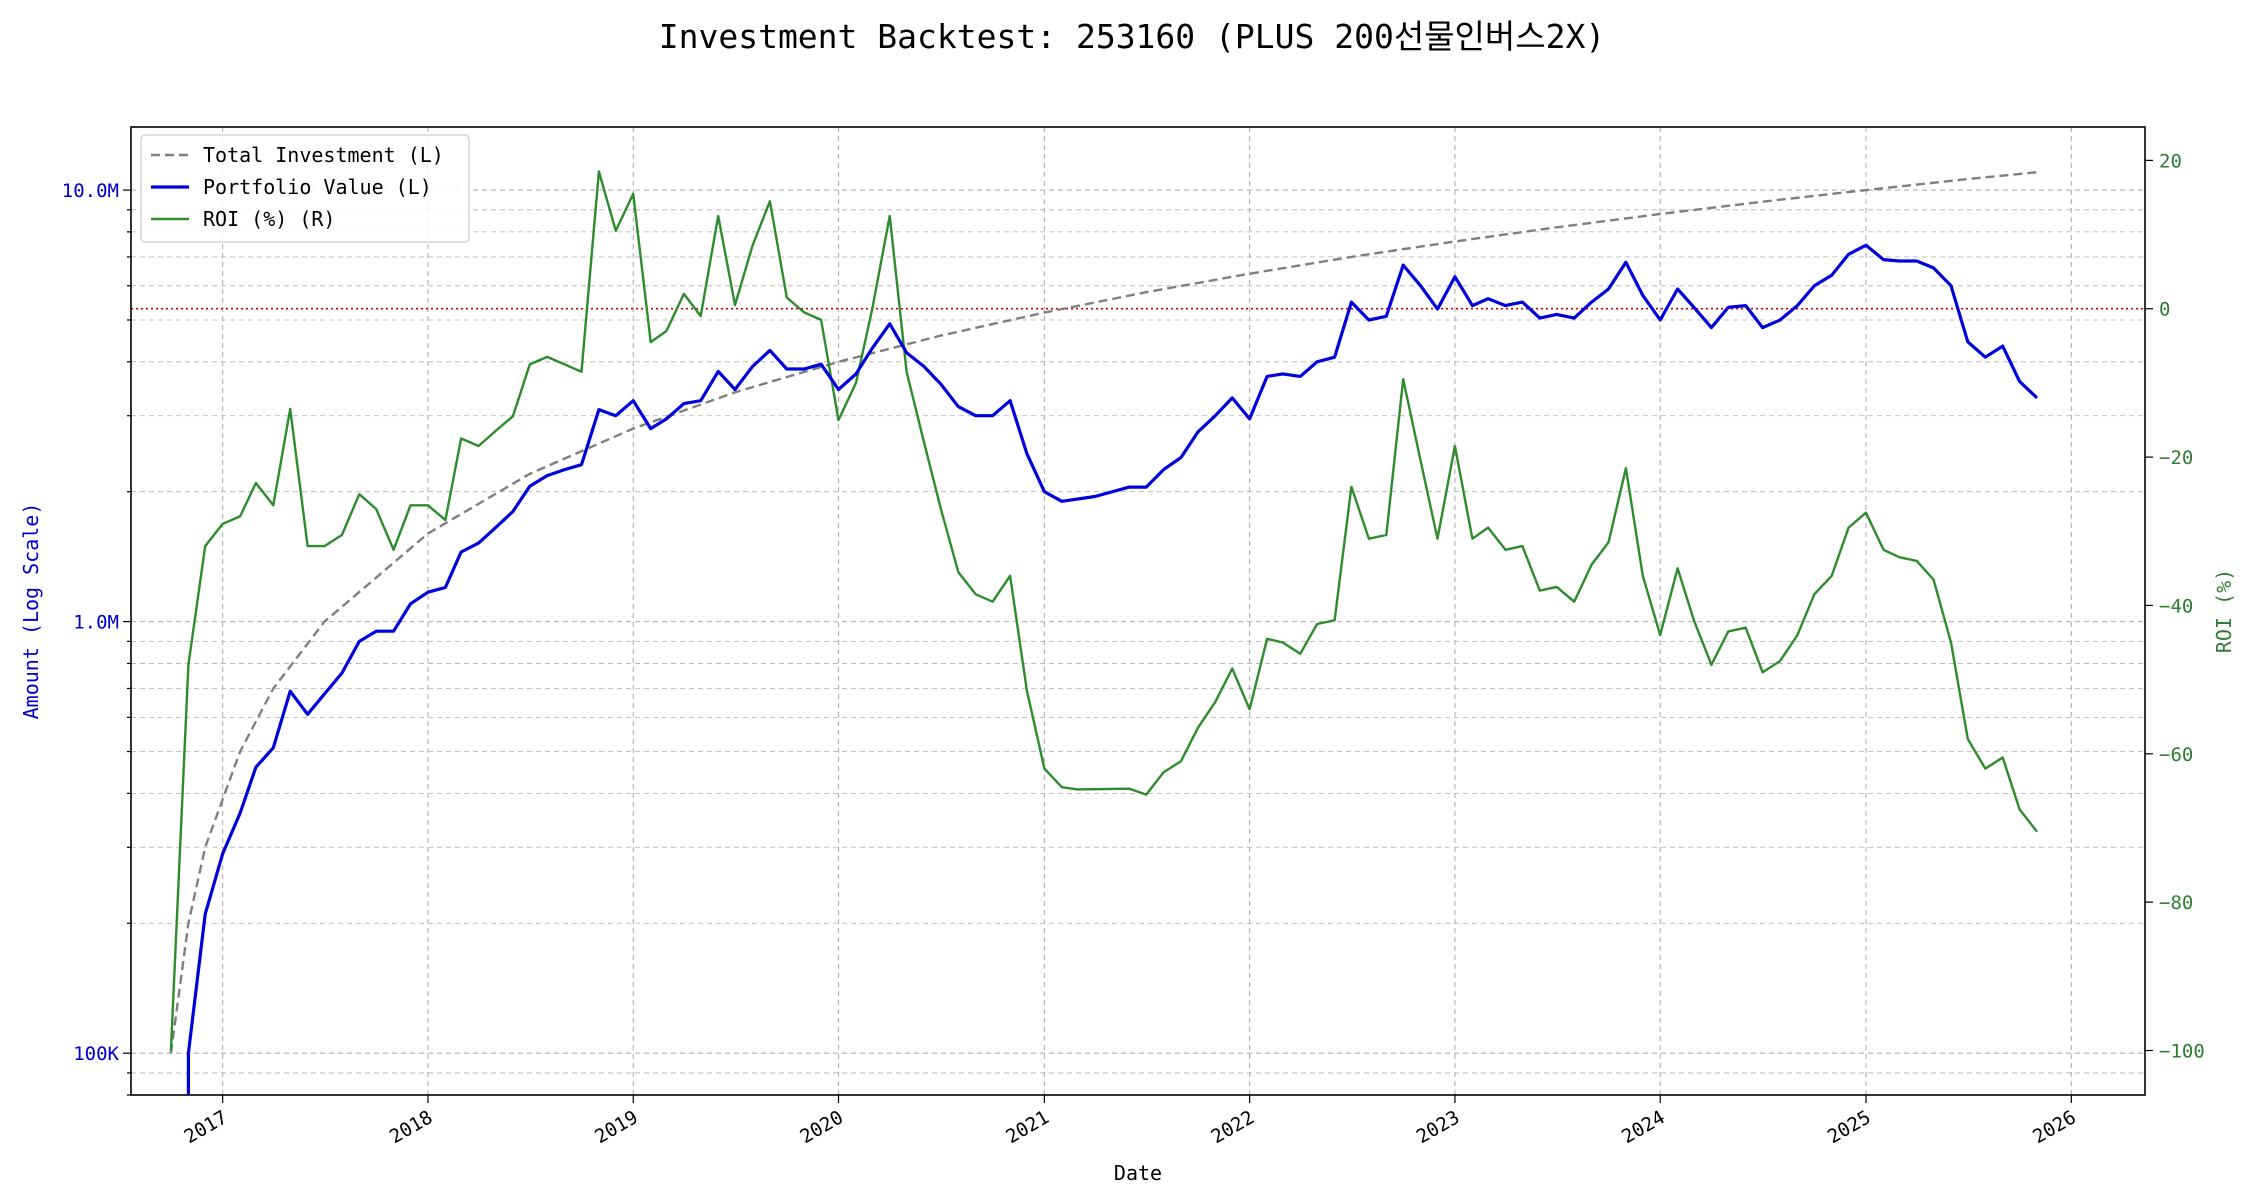  Describe the element at coordinates (2176, 903) in the screenshot. I see `right-tick-label: −80` at that location.